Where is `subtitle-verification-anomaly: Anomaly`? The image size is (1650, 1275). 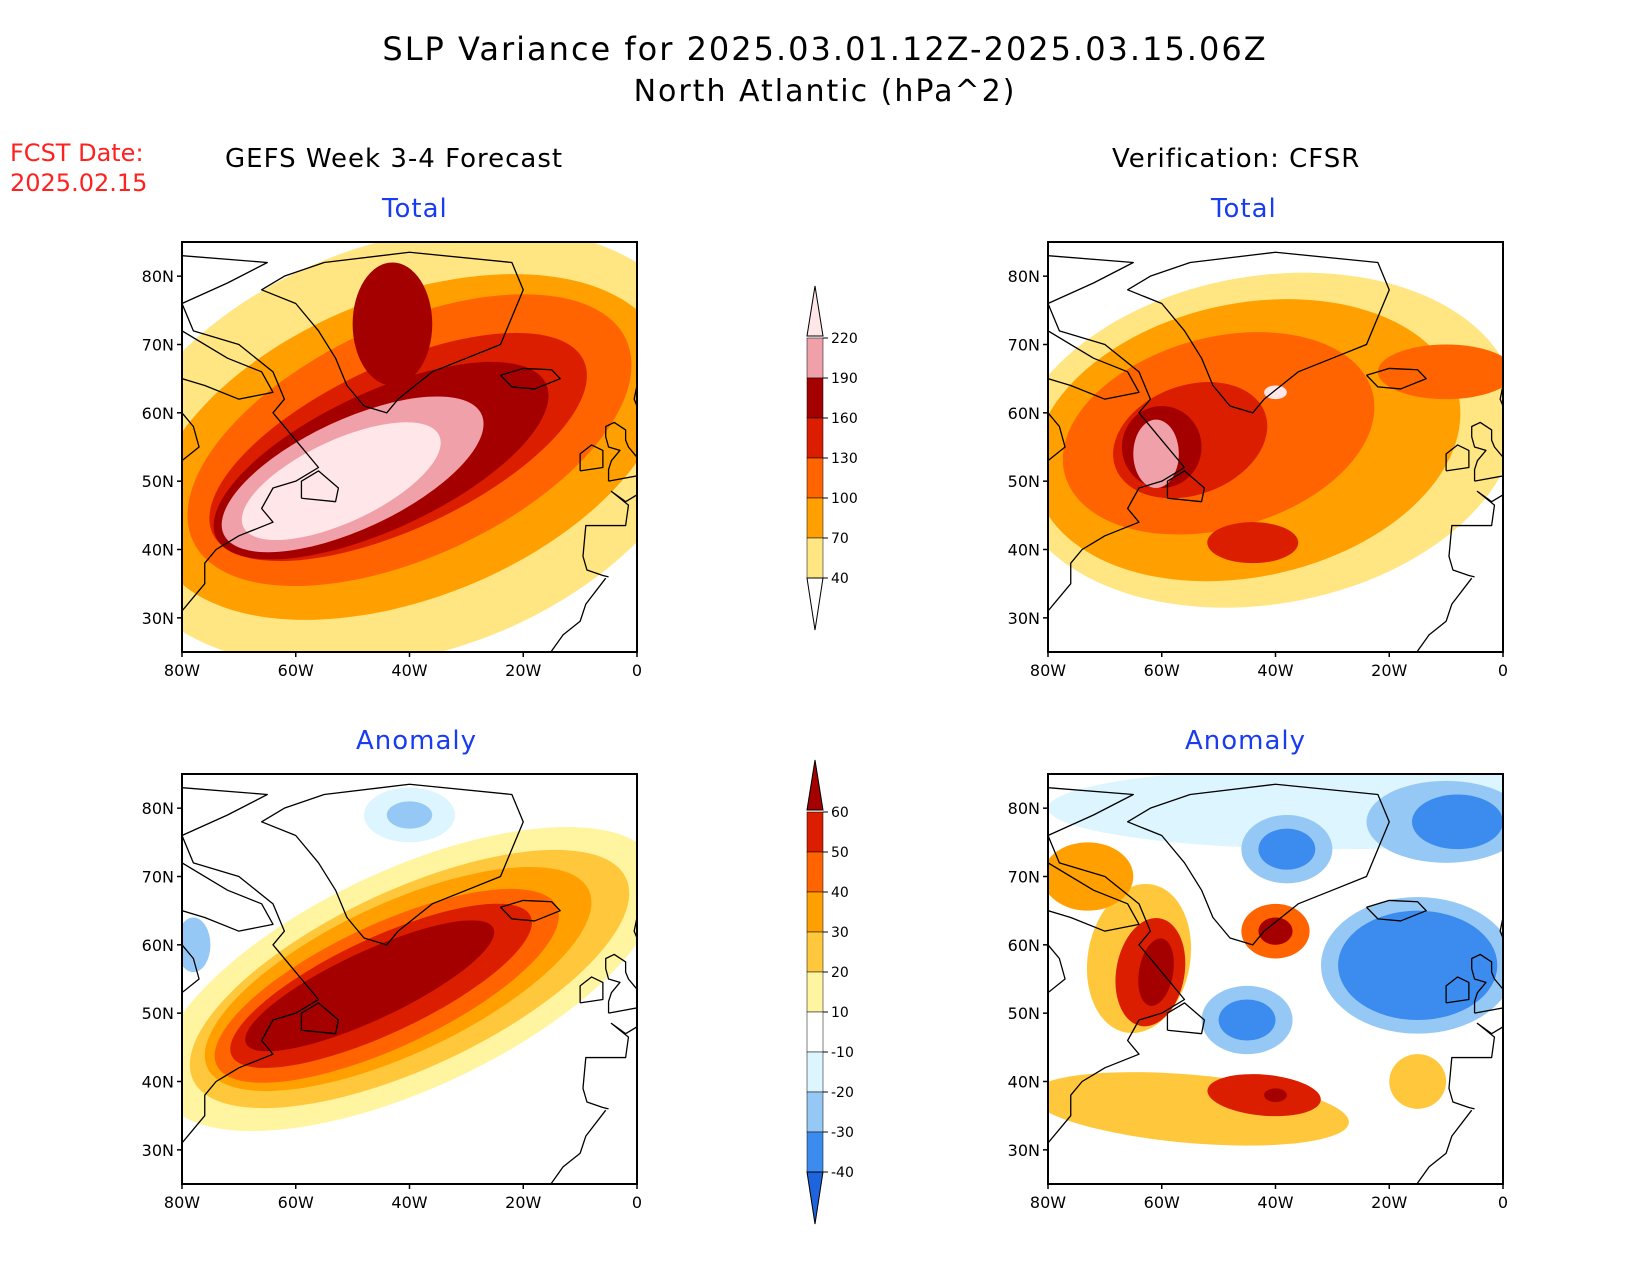 subtitle-verification-anomaly: Anomaly is located at coordinates (1246, 741).